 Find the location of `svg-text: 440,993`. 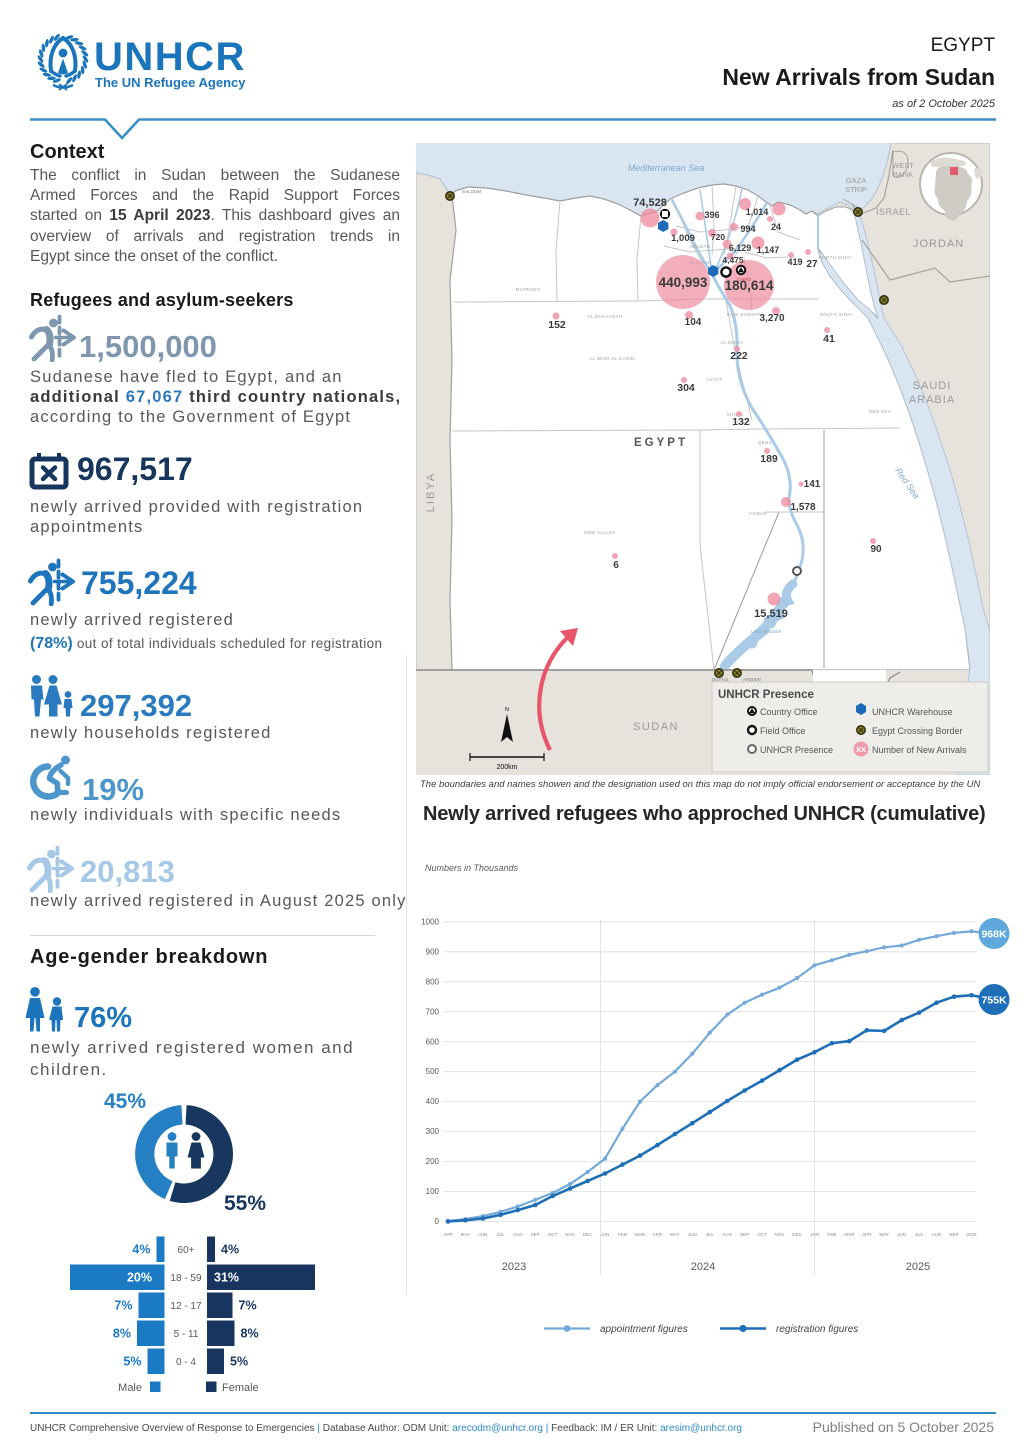

svg-text: 440,993 is located at coordinates (683, 282).